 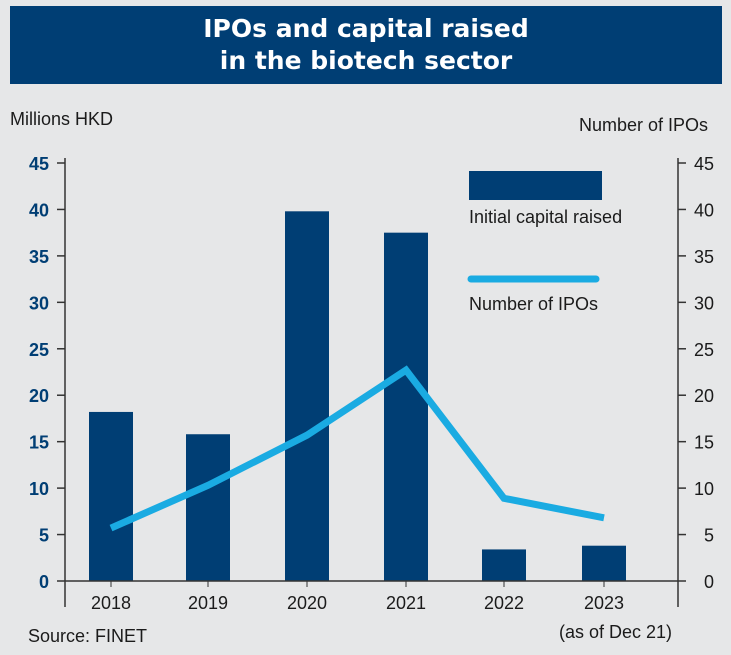 What do you see at coordinates (604, 603) in the screenshot?
I see `x-tick-label: 2023` at bounding box center [604, 603].